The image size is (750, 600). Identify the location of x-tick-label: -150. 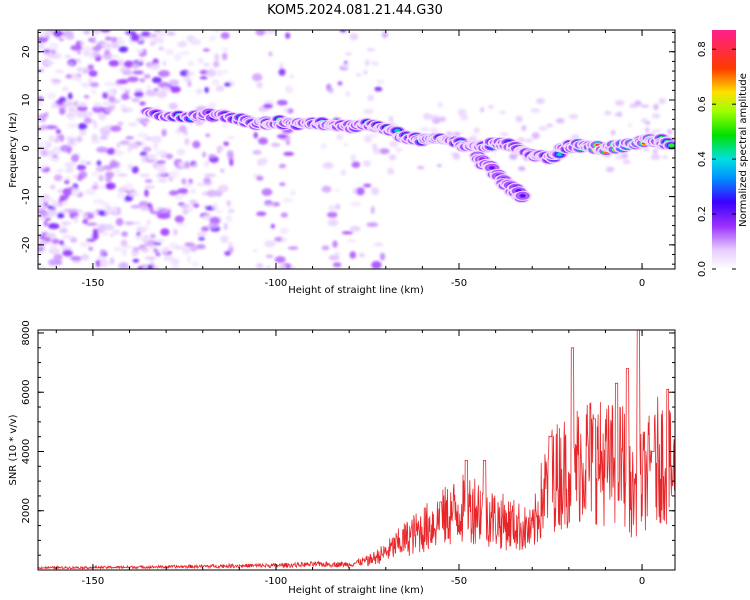
(93, 581).